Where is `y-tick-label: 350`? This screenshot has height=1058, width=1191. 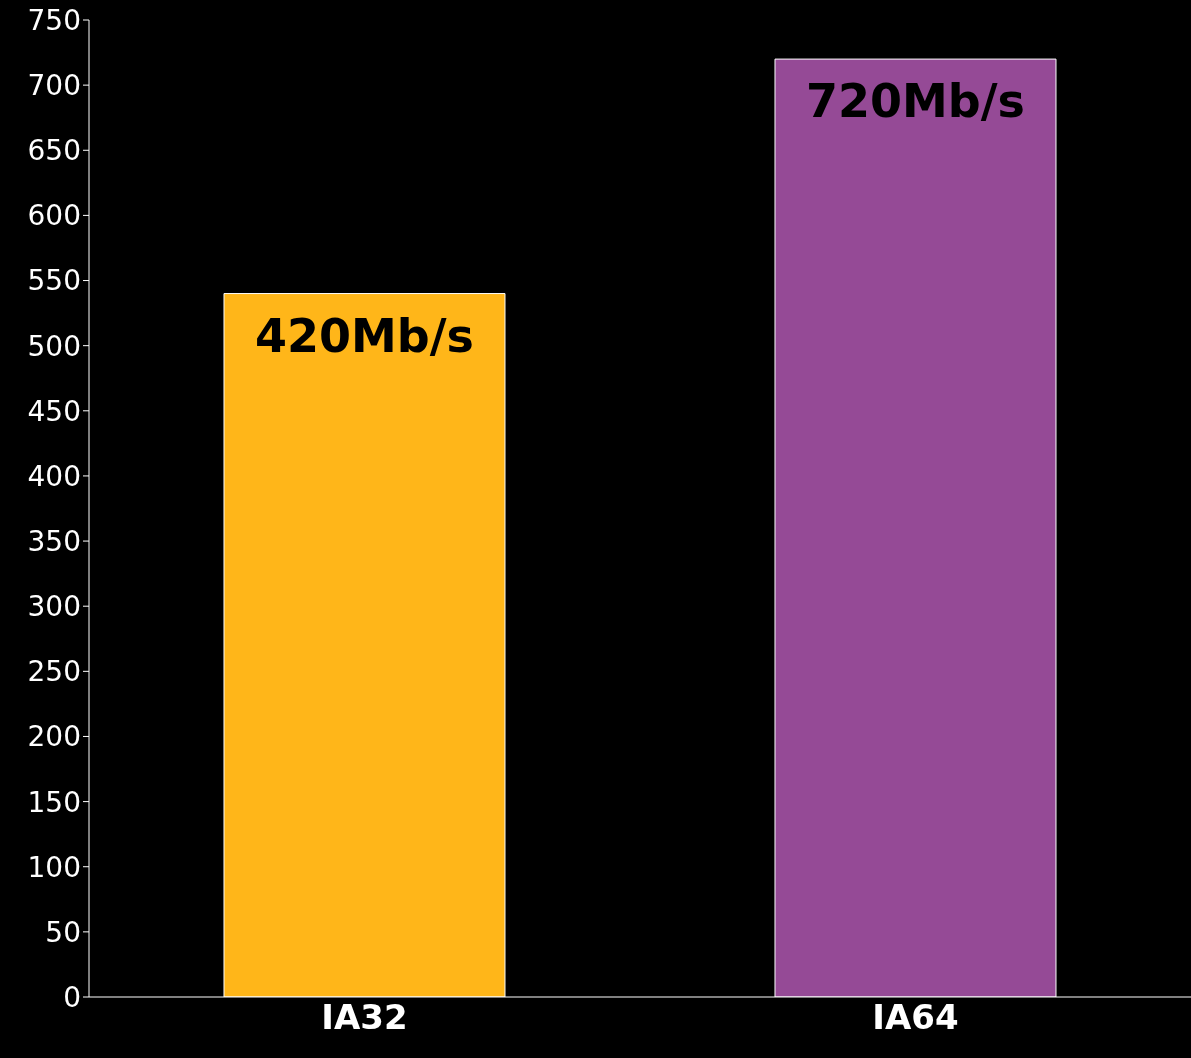
y-tick-label: 350 is located at coordinates (54, 542).